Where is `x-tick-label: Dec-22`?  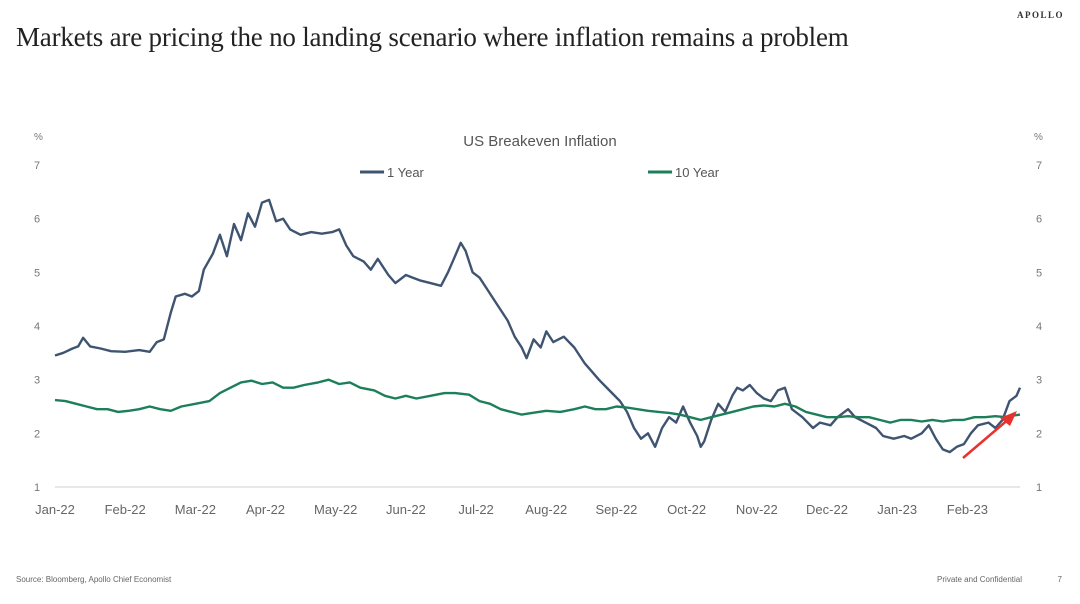 x-tick-label: Dec-22 is located at coordinates (827, 509).